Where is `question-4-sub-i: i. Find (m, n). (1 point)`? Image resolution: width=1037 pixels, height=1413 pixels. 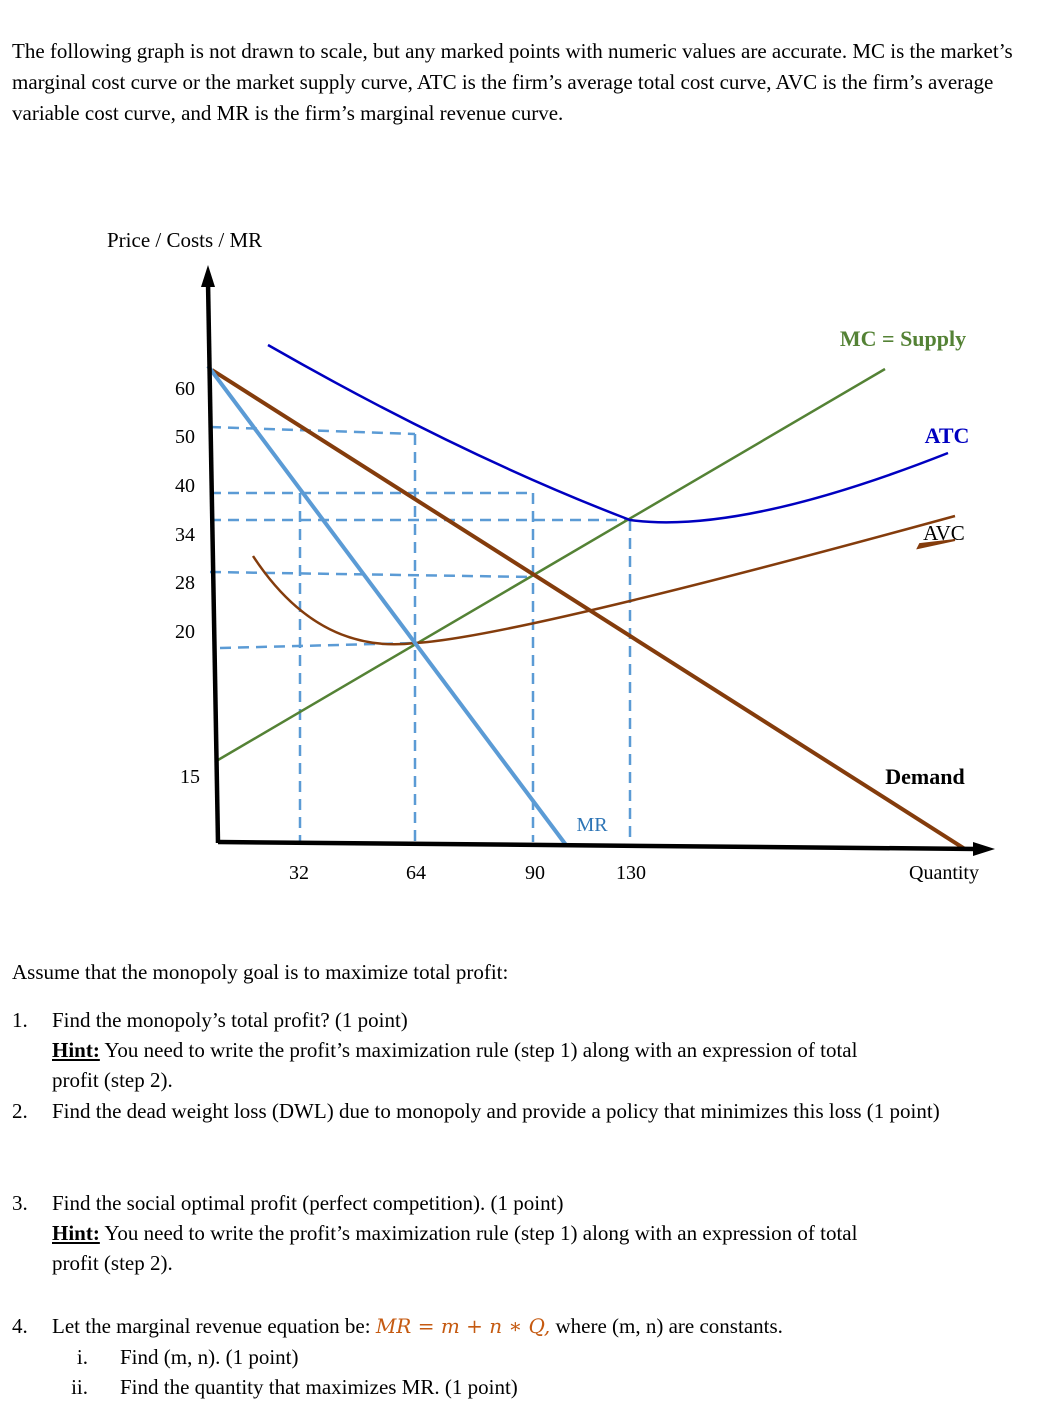
question-4-sub-i: i. Find (m, n). (1 point) is located at coordinates (179, 1357).